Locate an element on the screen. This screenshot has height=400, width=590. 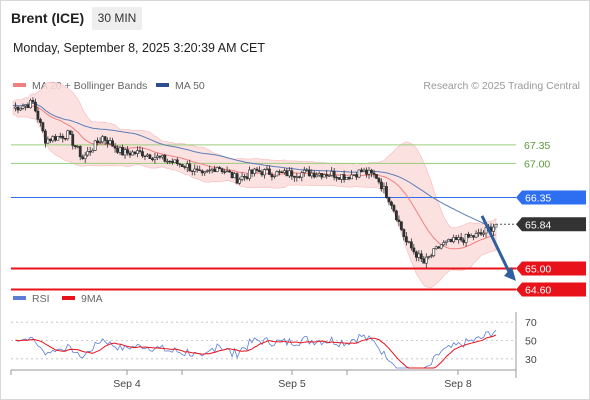
rsi-tick-labels: 70 50 30 is located at coordinates (531, 341).